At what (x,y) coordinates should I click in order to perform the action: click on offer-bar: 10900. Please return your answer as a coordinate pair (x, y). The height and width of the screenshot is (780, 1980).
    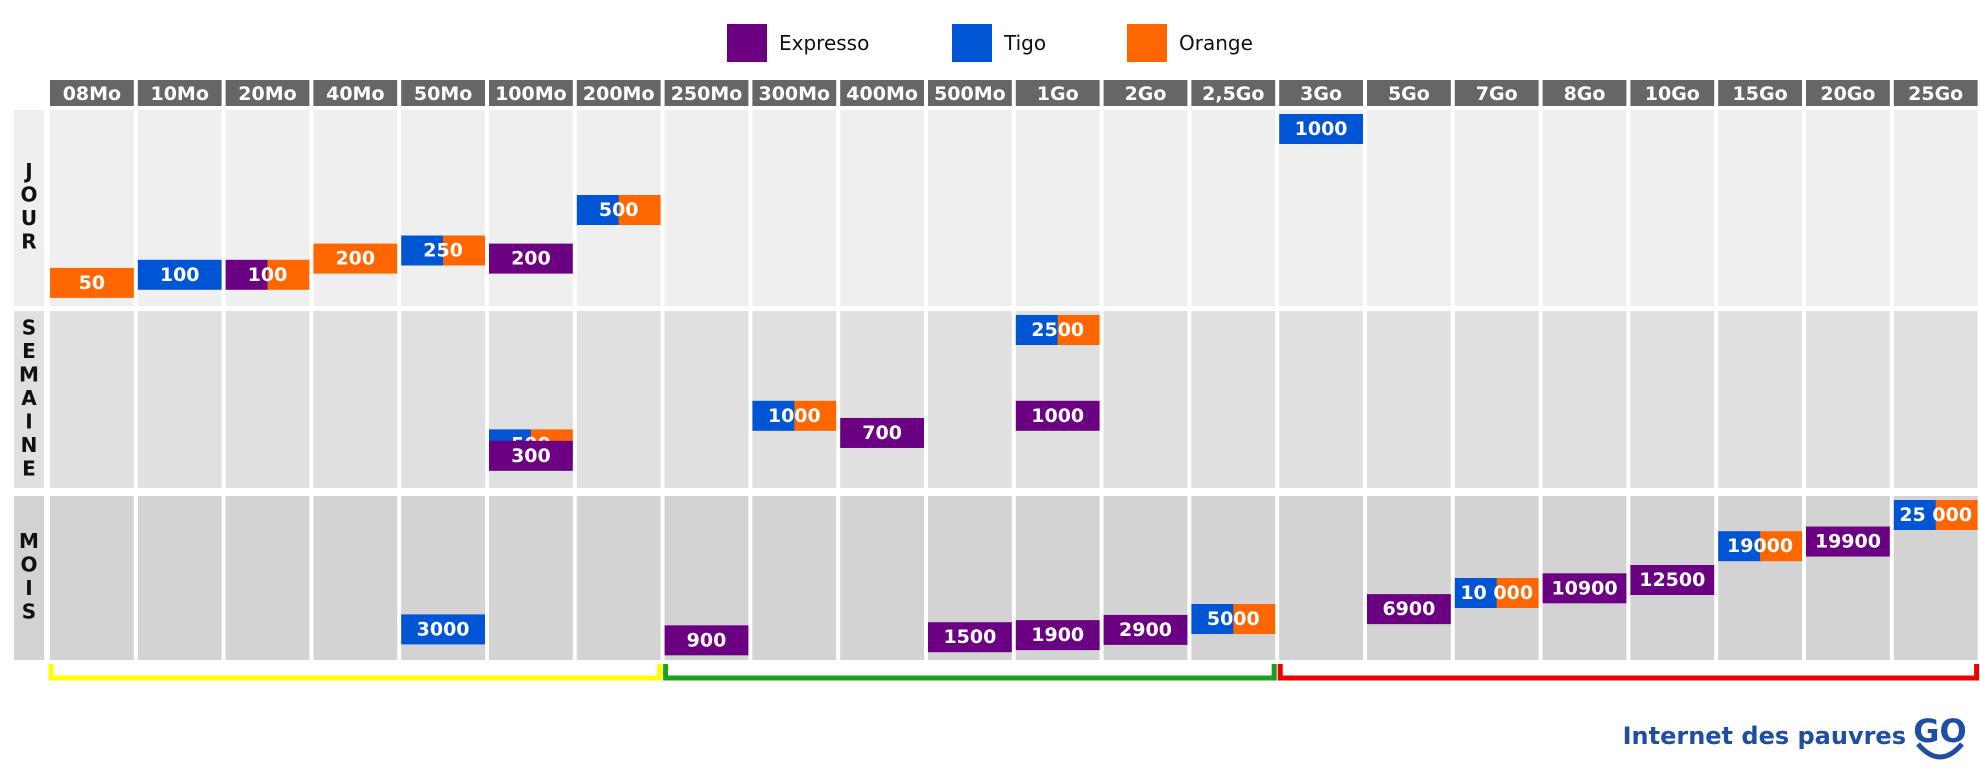
    Looking at the image, I should click on (1584, 588).